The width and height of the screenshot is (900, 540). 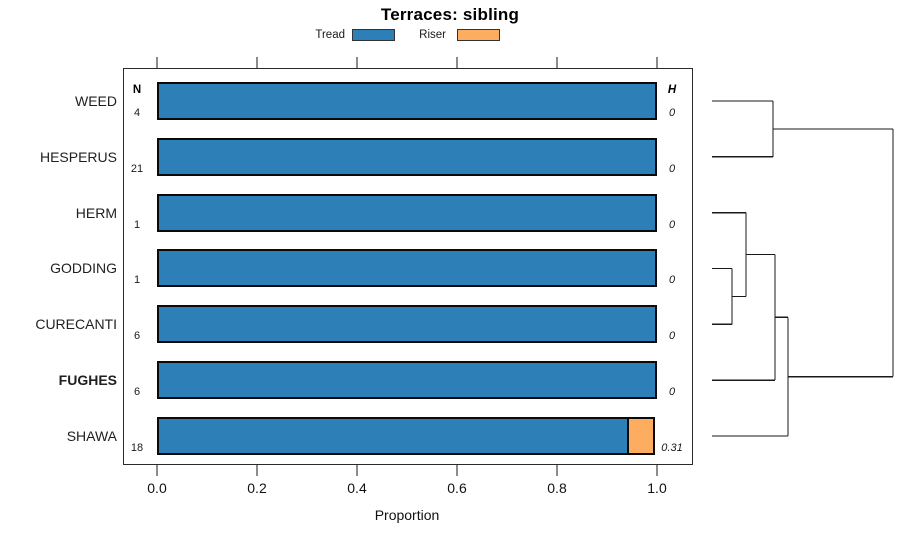 What do you see at coordinates (257, 488) in the screenshot?
I see `x-axis-tick-label: 0.2` at bounding box center [257, 488].